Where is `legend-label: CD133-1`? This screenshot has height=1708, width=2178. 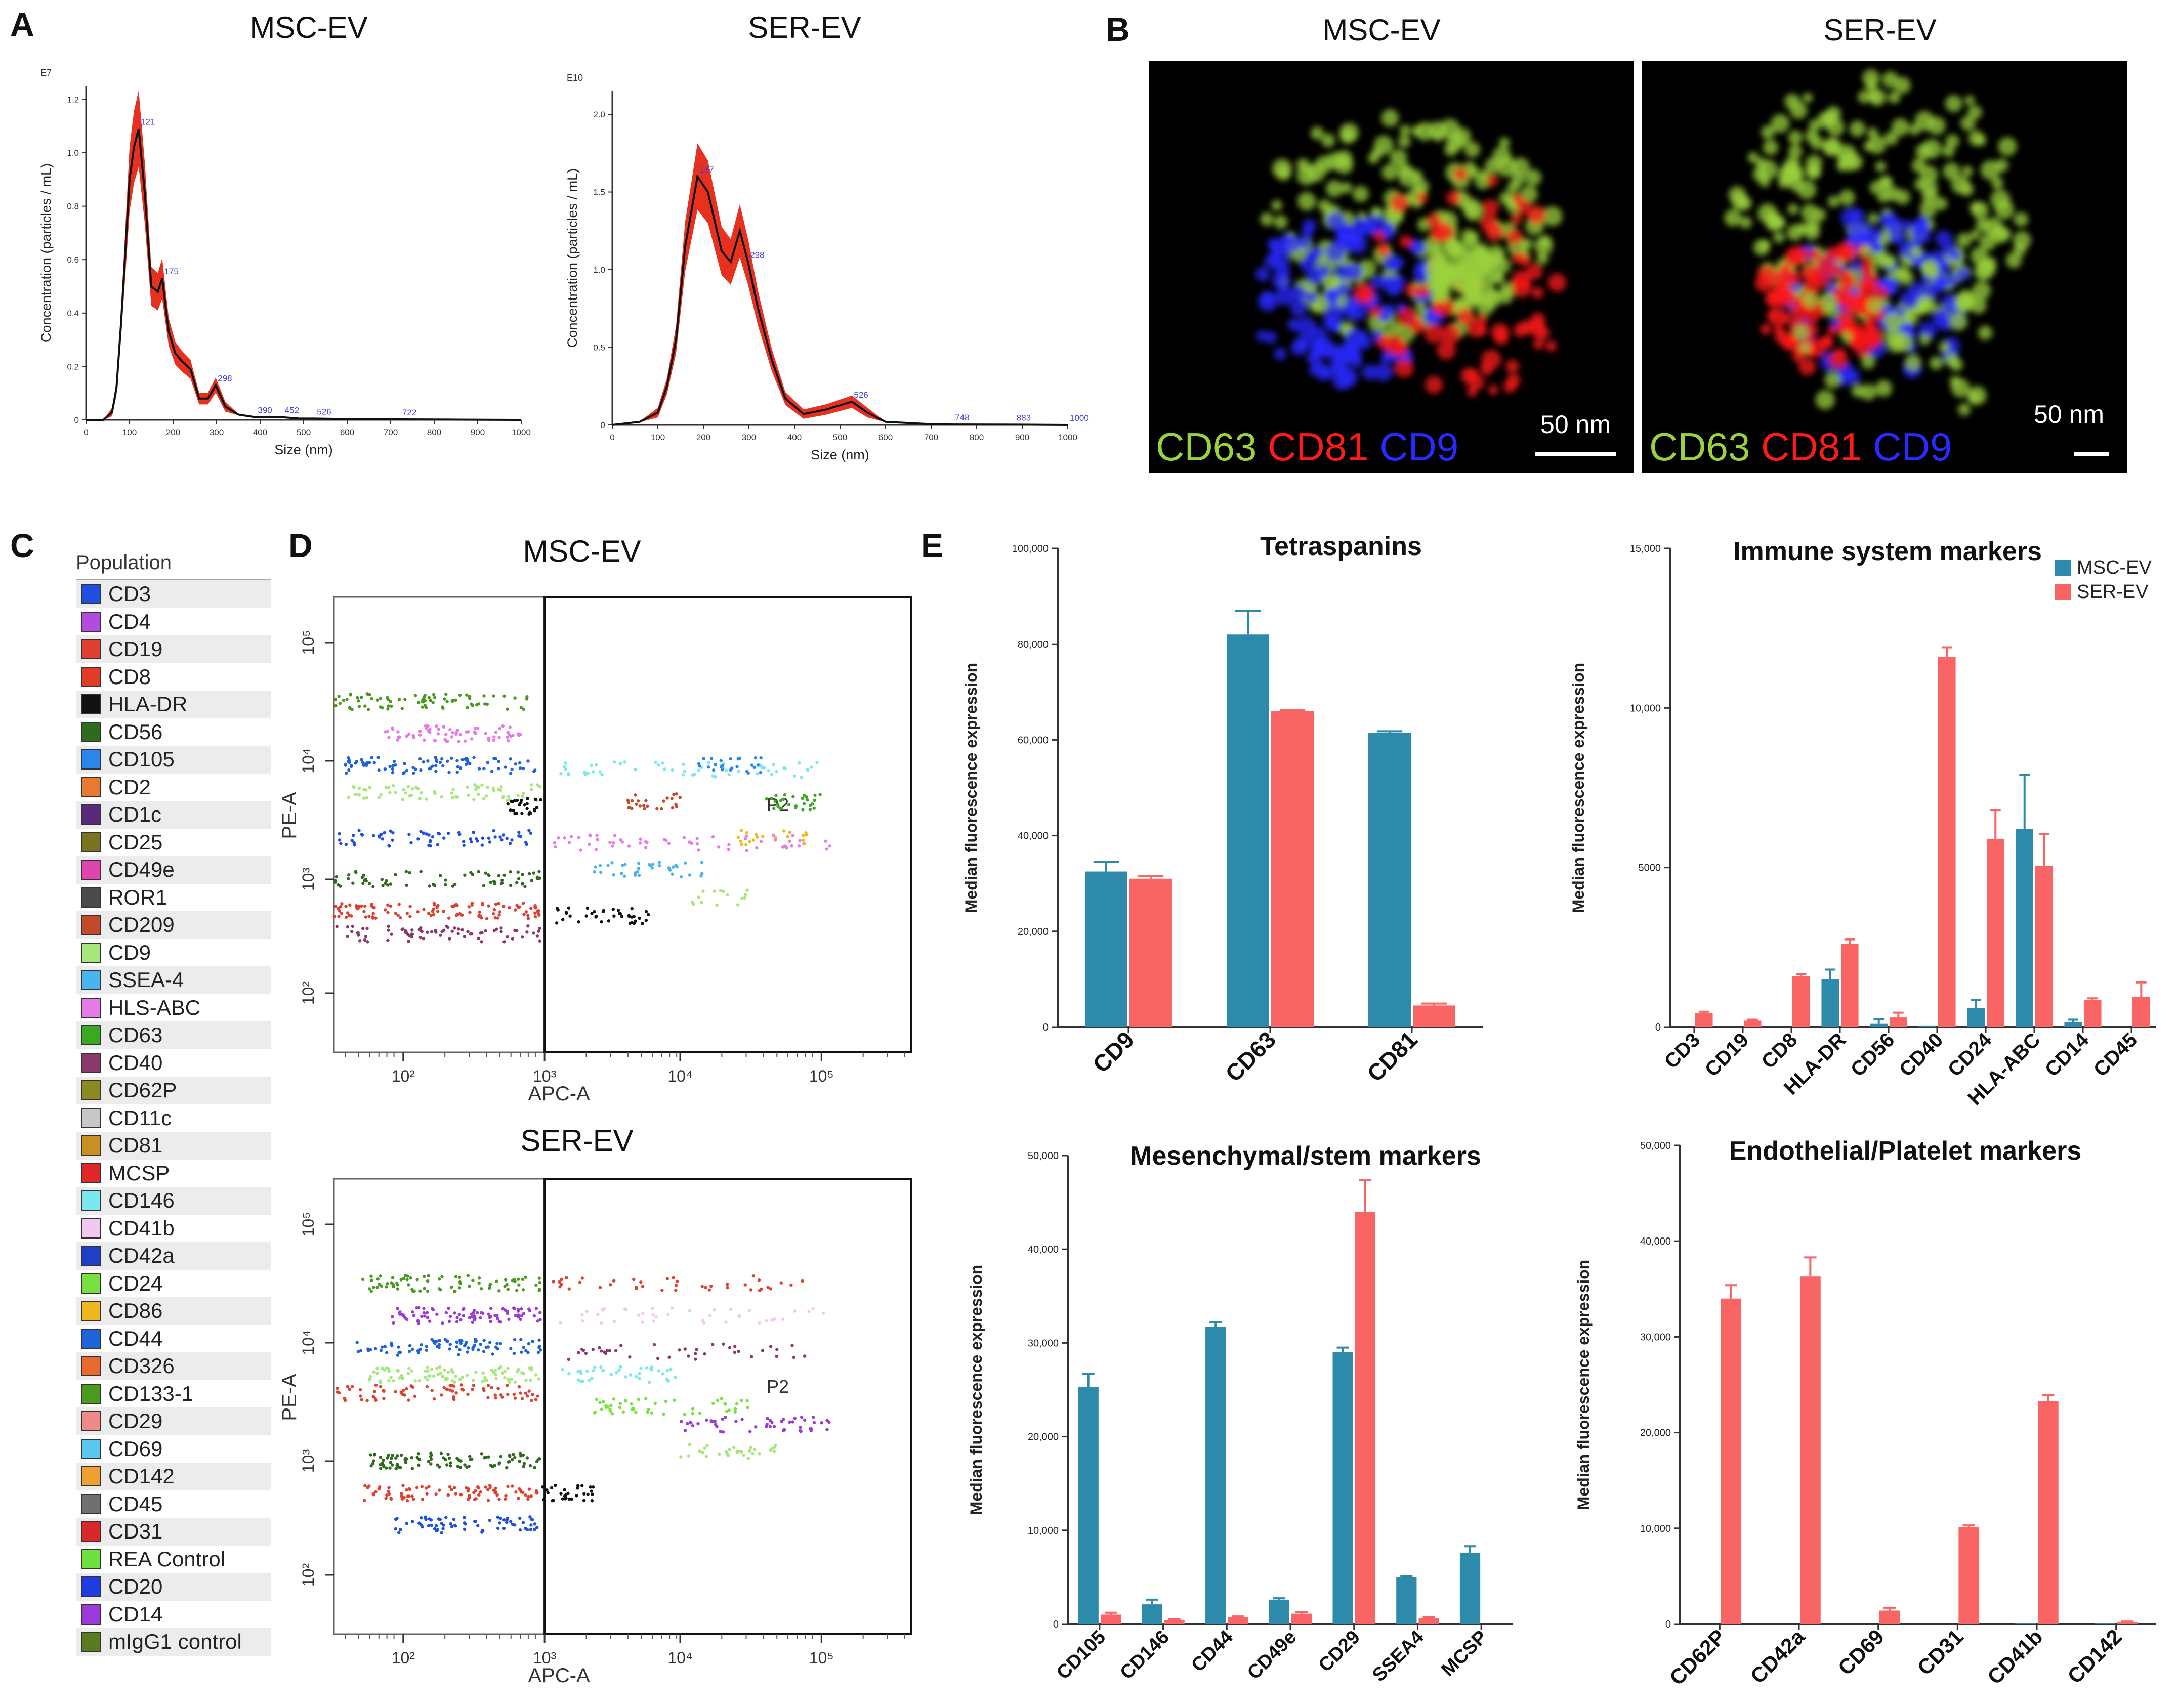
legend-label: CD133-1 is located at coordinates (151, 1393).